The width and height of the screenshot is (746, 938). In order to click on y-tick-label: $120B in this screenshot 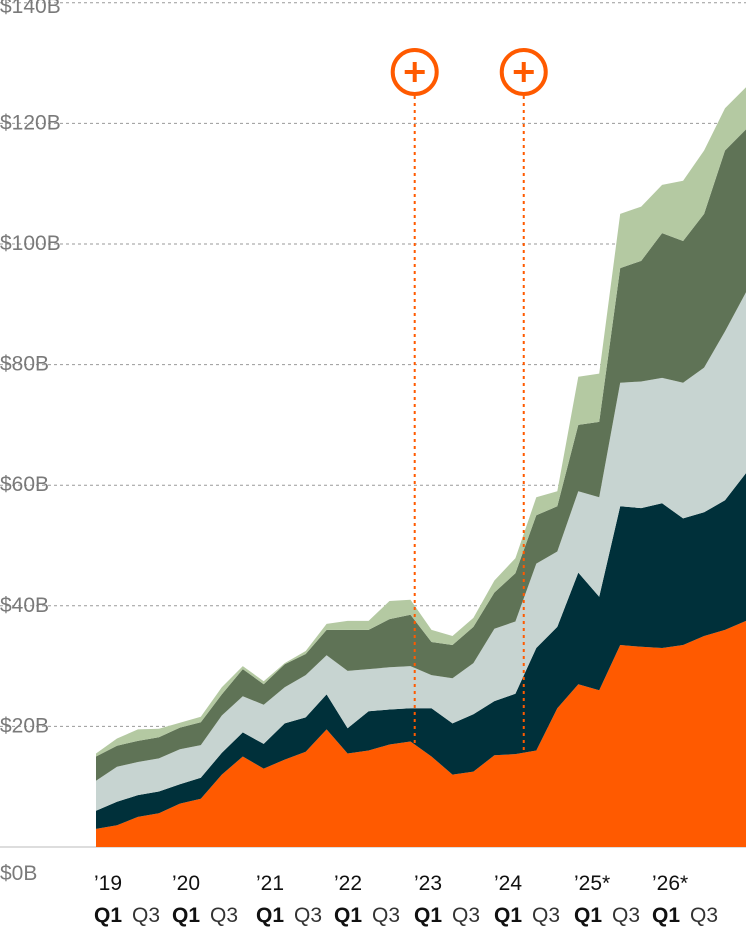, I will do `click(30, 122)`.